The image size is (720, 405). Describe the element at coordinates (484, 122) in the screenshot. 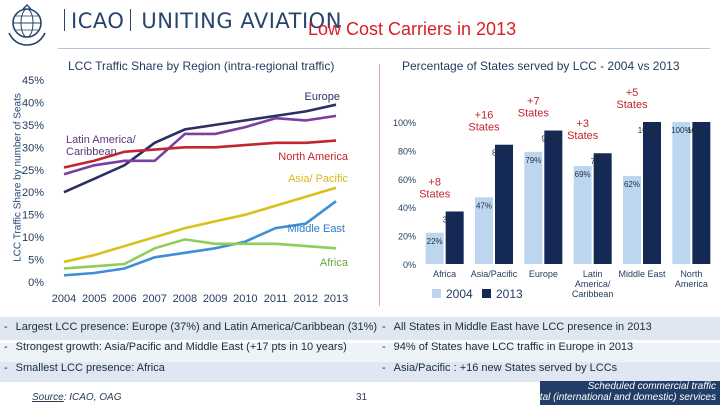

I see `bar-annotation: +16 States` at that location.